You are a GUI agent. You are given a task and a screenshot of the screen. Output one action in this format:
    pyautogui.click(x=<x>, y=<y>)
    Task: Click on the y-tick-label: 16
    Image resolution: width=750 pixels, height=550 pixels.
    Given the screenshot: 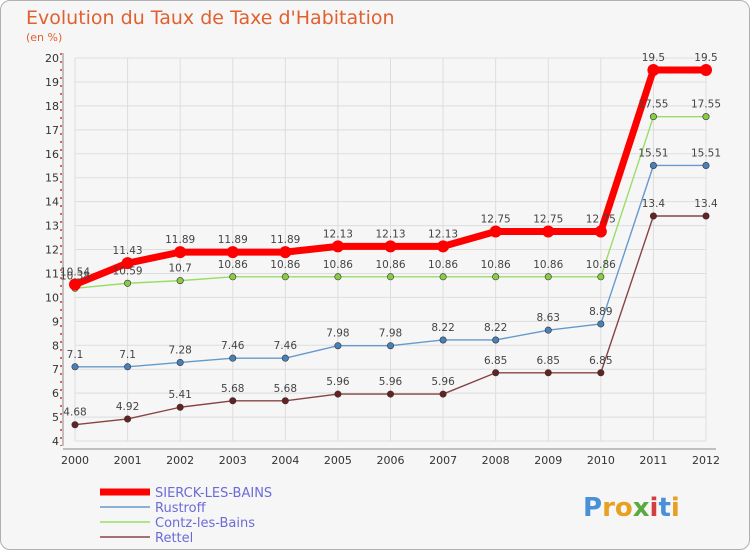 What is the action you would take?
    pyautogui.click(x=52, y=154)
    